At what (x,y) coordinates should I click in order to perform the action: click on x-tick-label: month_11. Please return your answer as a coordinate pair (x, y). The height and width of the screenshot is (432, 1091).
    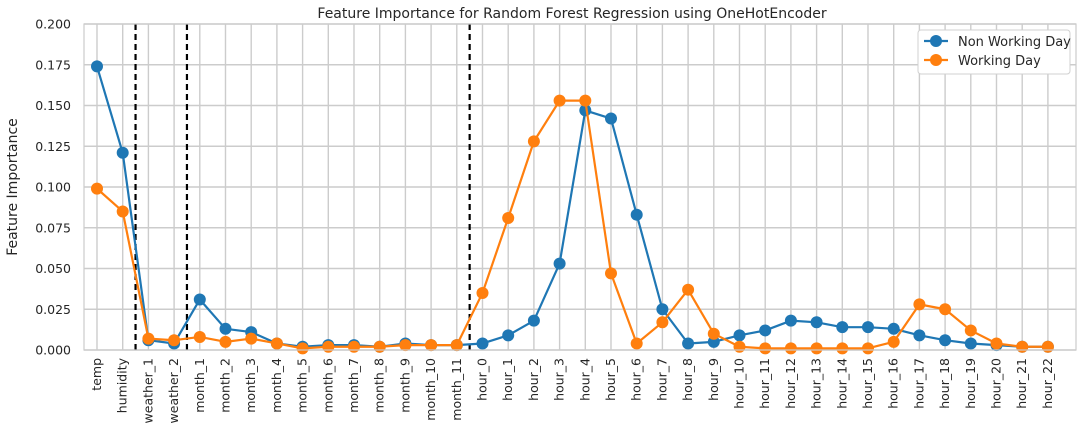
    Looking at the image, I should click on (456, 389).